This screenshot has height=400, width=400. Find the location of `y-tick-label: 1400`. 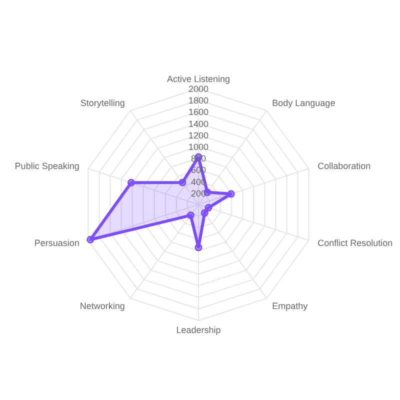

y-tick-label: 1400 is located at coordinates (198, 123).